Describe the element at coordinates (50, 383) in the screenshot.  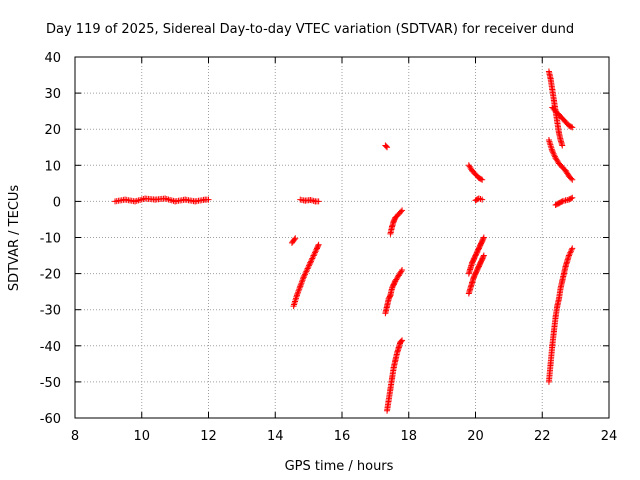
I see `y-tick-label: -50` at that location.